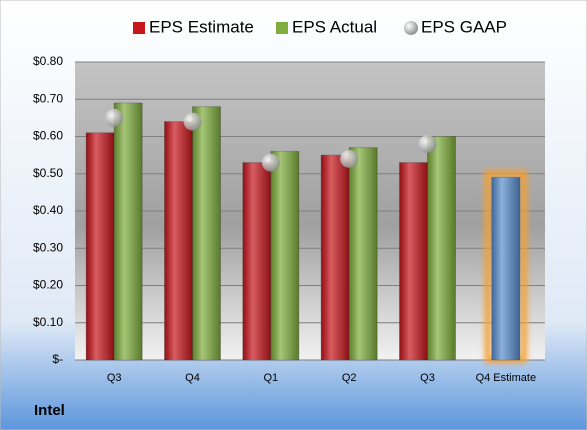  Describe the element at coordinates (48, 136) in the screenshot. I see `y-tick-label: $0.60` at that location.